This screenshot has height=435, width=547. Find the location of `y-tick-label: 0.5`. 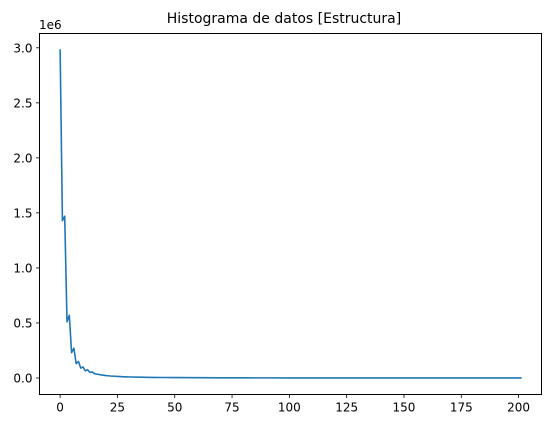

y-tick-label: 0.5 is located at coordinates (22, 323).